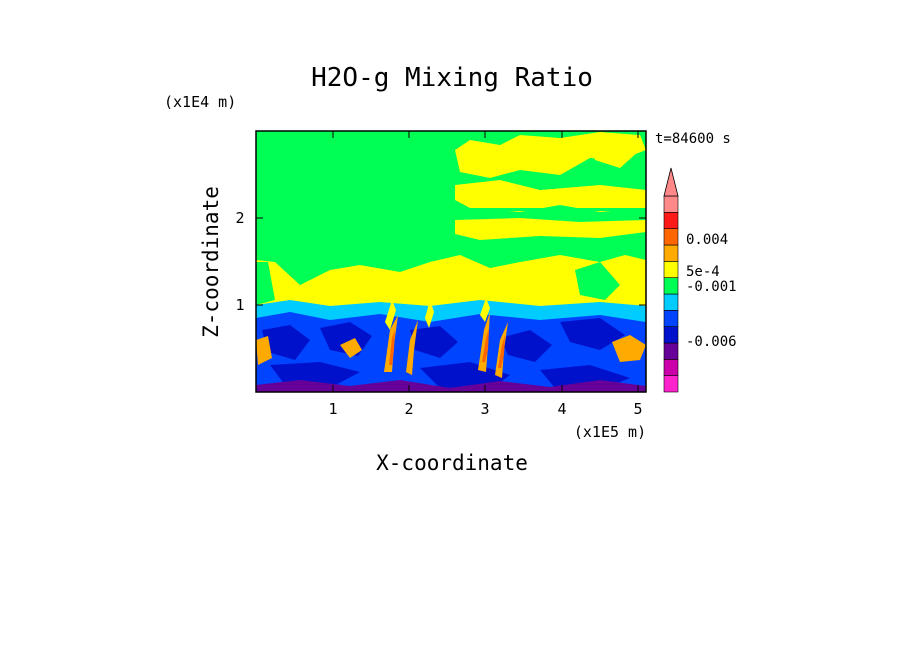 This screenshot has height=654, width=904. Describe the element at coordinates (711, 342) in the screenshot. I see `colorbar-label: -0.006` at that location.